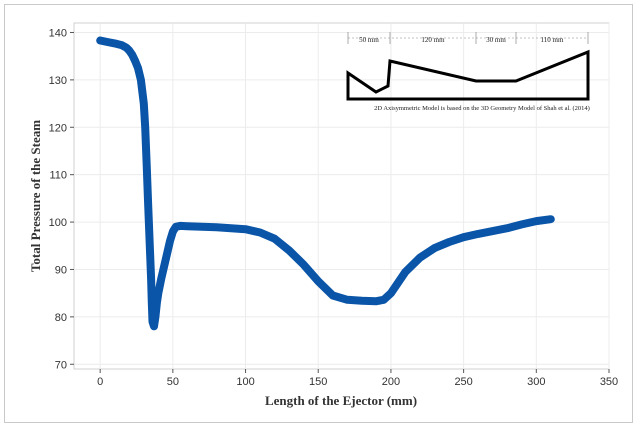  What do you see at coordinates (318, 382) in the screenshot?
I see `x-tick-label: 150` at bounding box center [318, 382].